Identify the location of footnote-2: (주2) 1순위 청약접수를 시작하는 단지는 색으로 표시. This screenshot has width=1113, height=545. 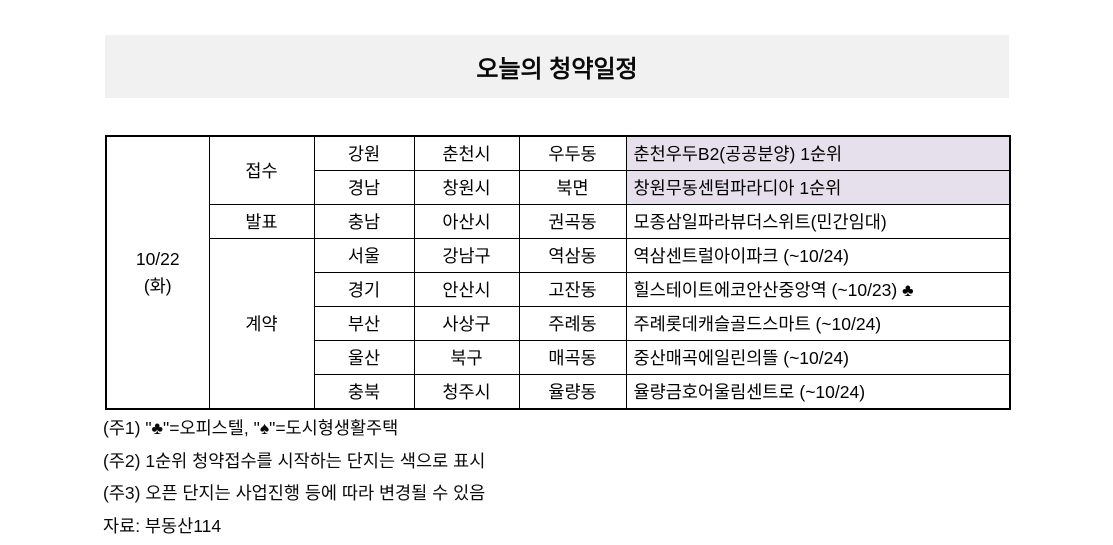
(294, 460).